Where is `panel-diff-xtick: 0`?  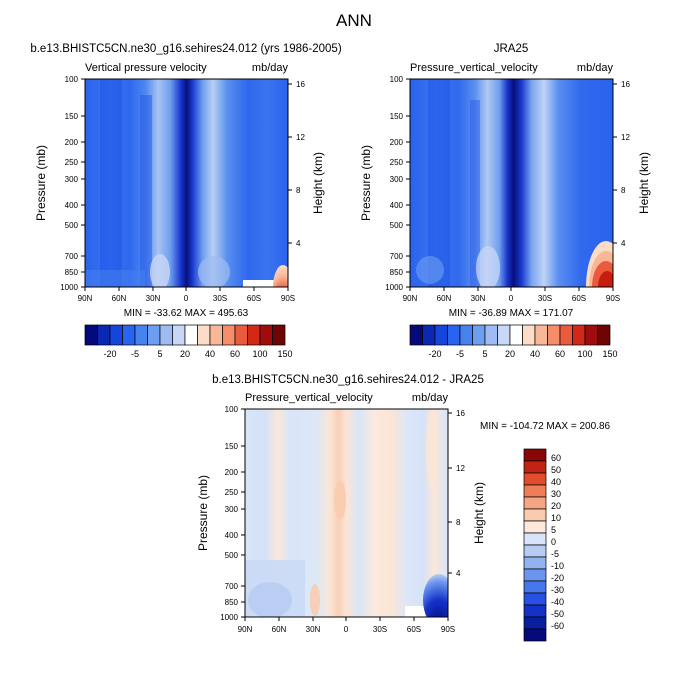 panel-diff-xtick: 0 is located at coordinates (346, 629).